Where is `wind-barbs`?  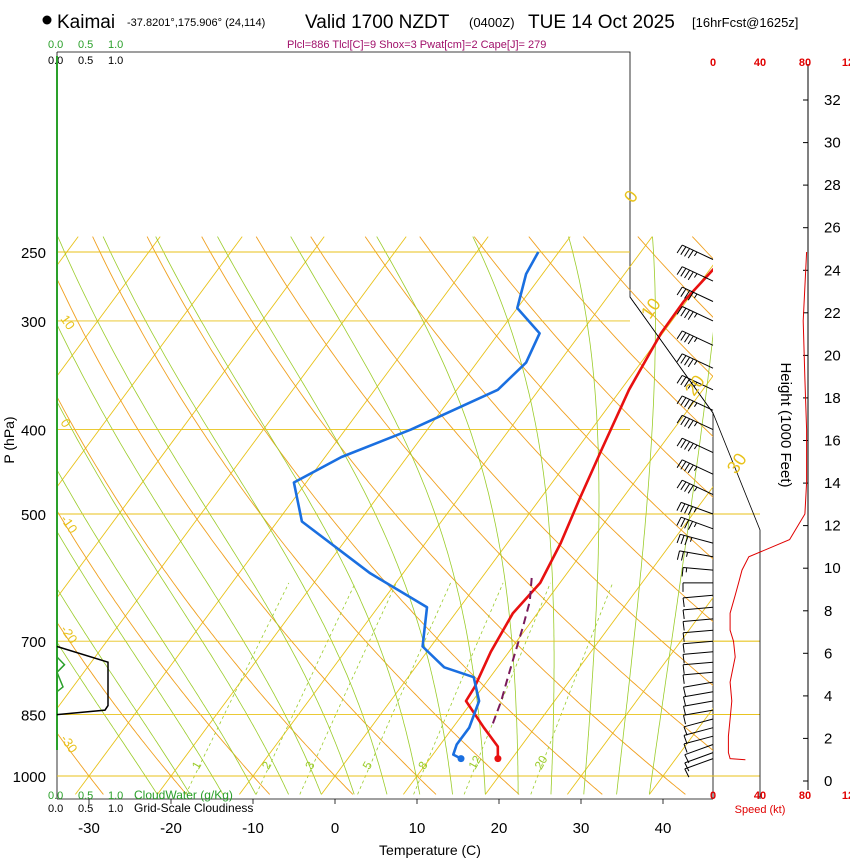
wind-barbs is located at coordinates (695, 511).